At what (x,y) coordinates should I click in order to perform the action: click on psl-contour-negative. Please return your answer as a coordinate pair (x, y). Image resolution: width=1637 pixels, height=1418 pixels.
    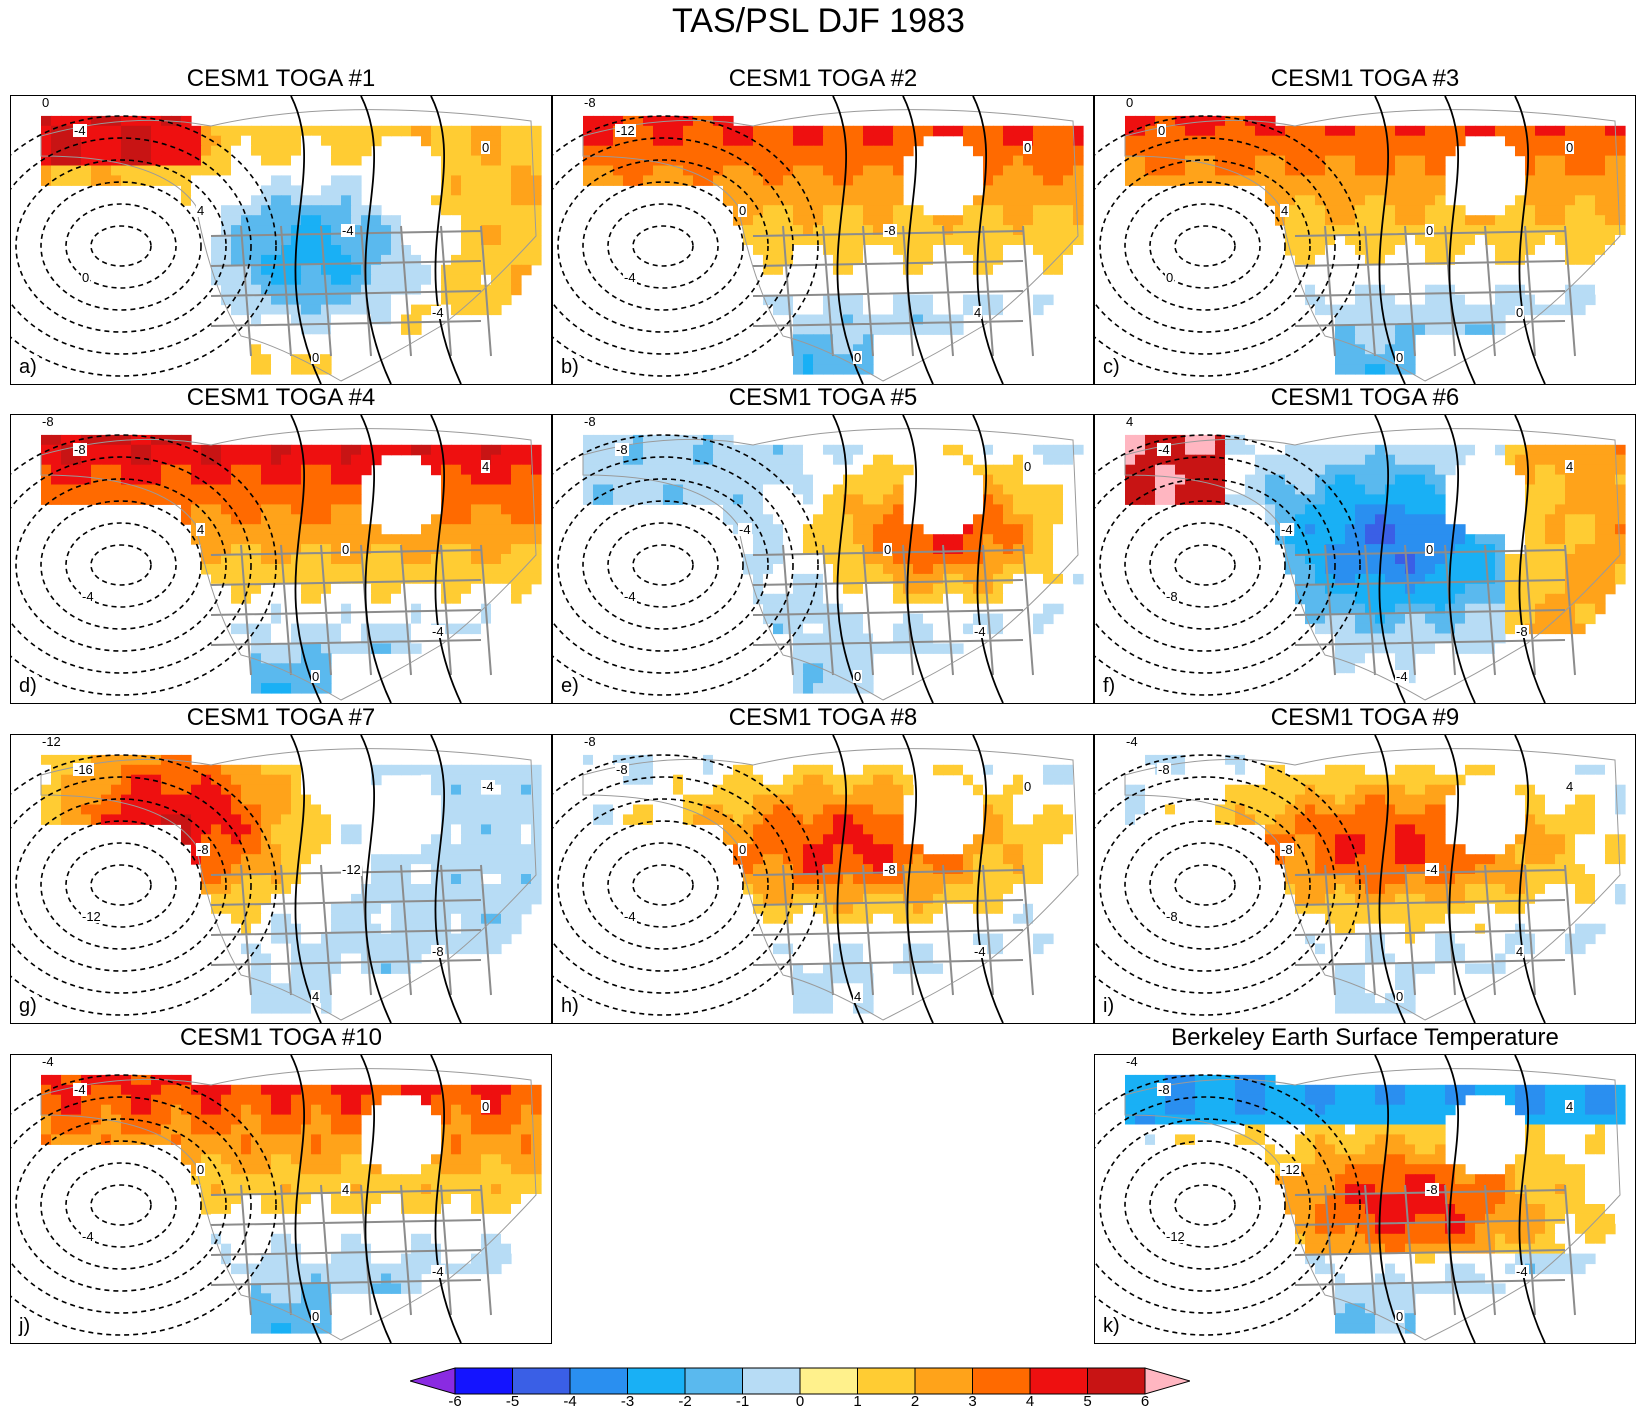
    Looking at the image, I should click on (1205, 246).